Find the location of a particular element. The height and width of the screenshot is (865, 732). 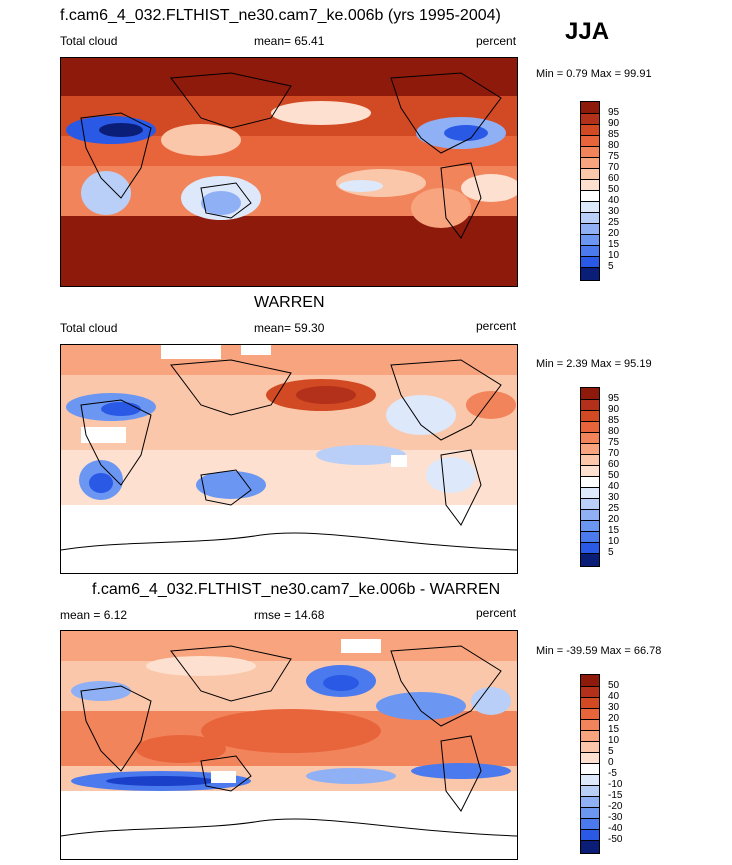

panel1-colorbar-tick: 40 is located at coordinates (614, 200).